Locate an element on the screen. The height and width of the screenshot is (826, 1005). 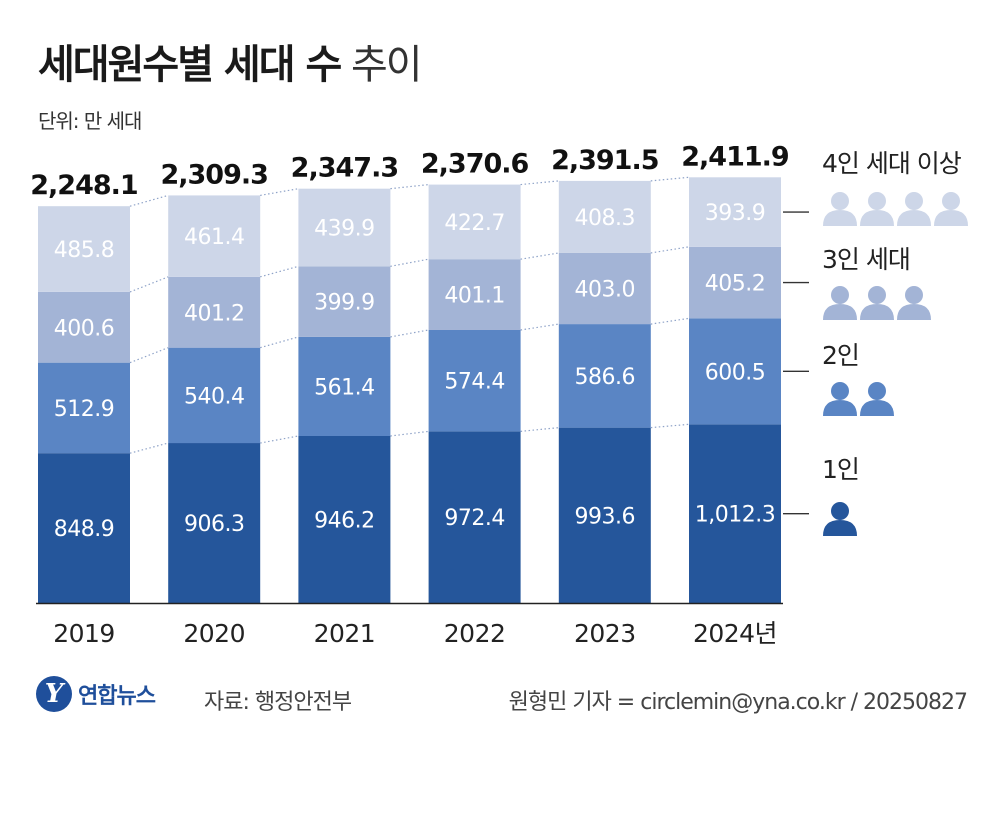
data-label-two-1: 540.4 is located at coordinates (214, 396).